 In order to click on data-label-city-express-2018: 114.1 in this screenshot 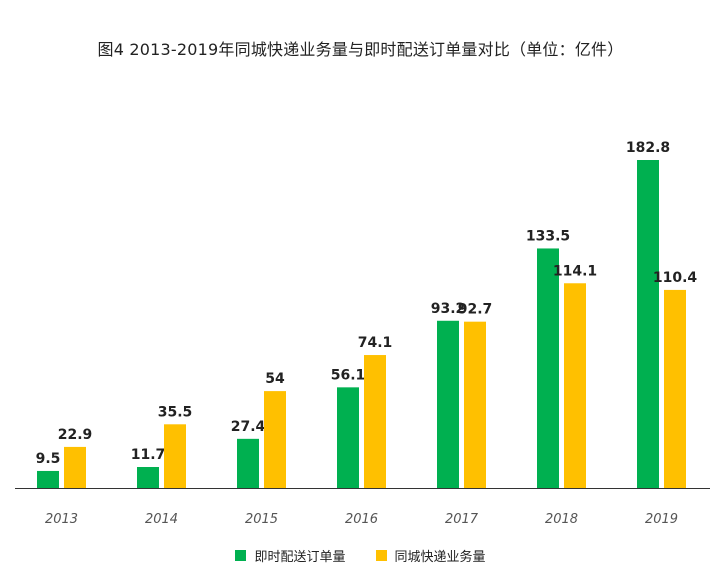, I will do `click(575, 271)`.